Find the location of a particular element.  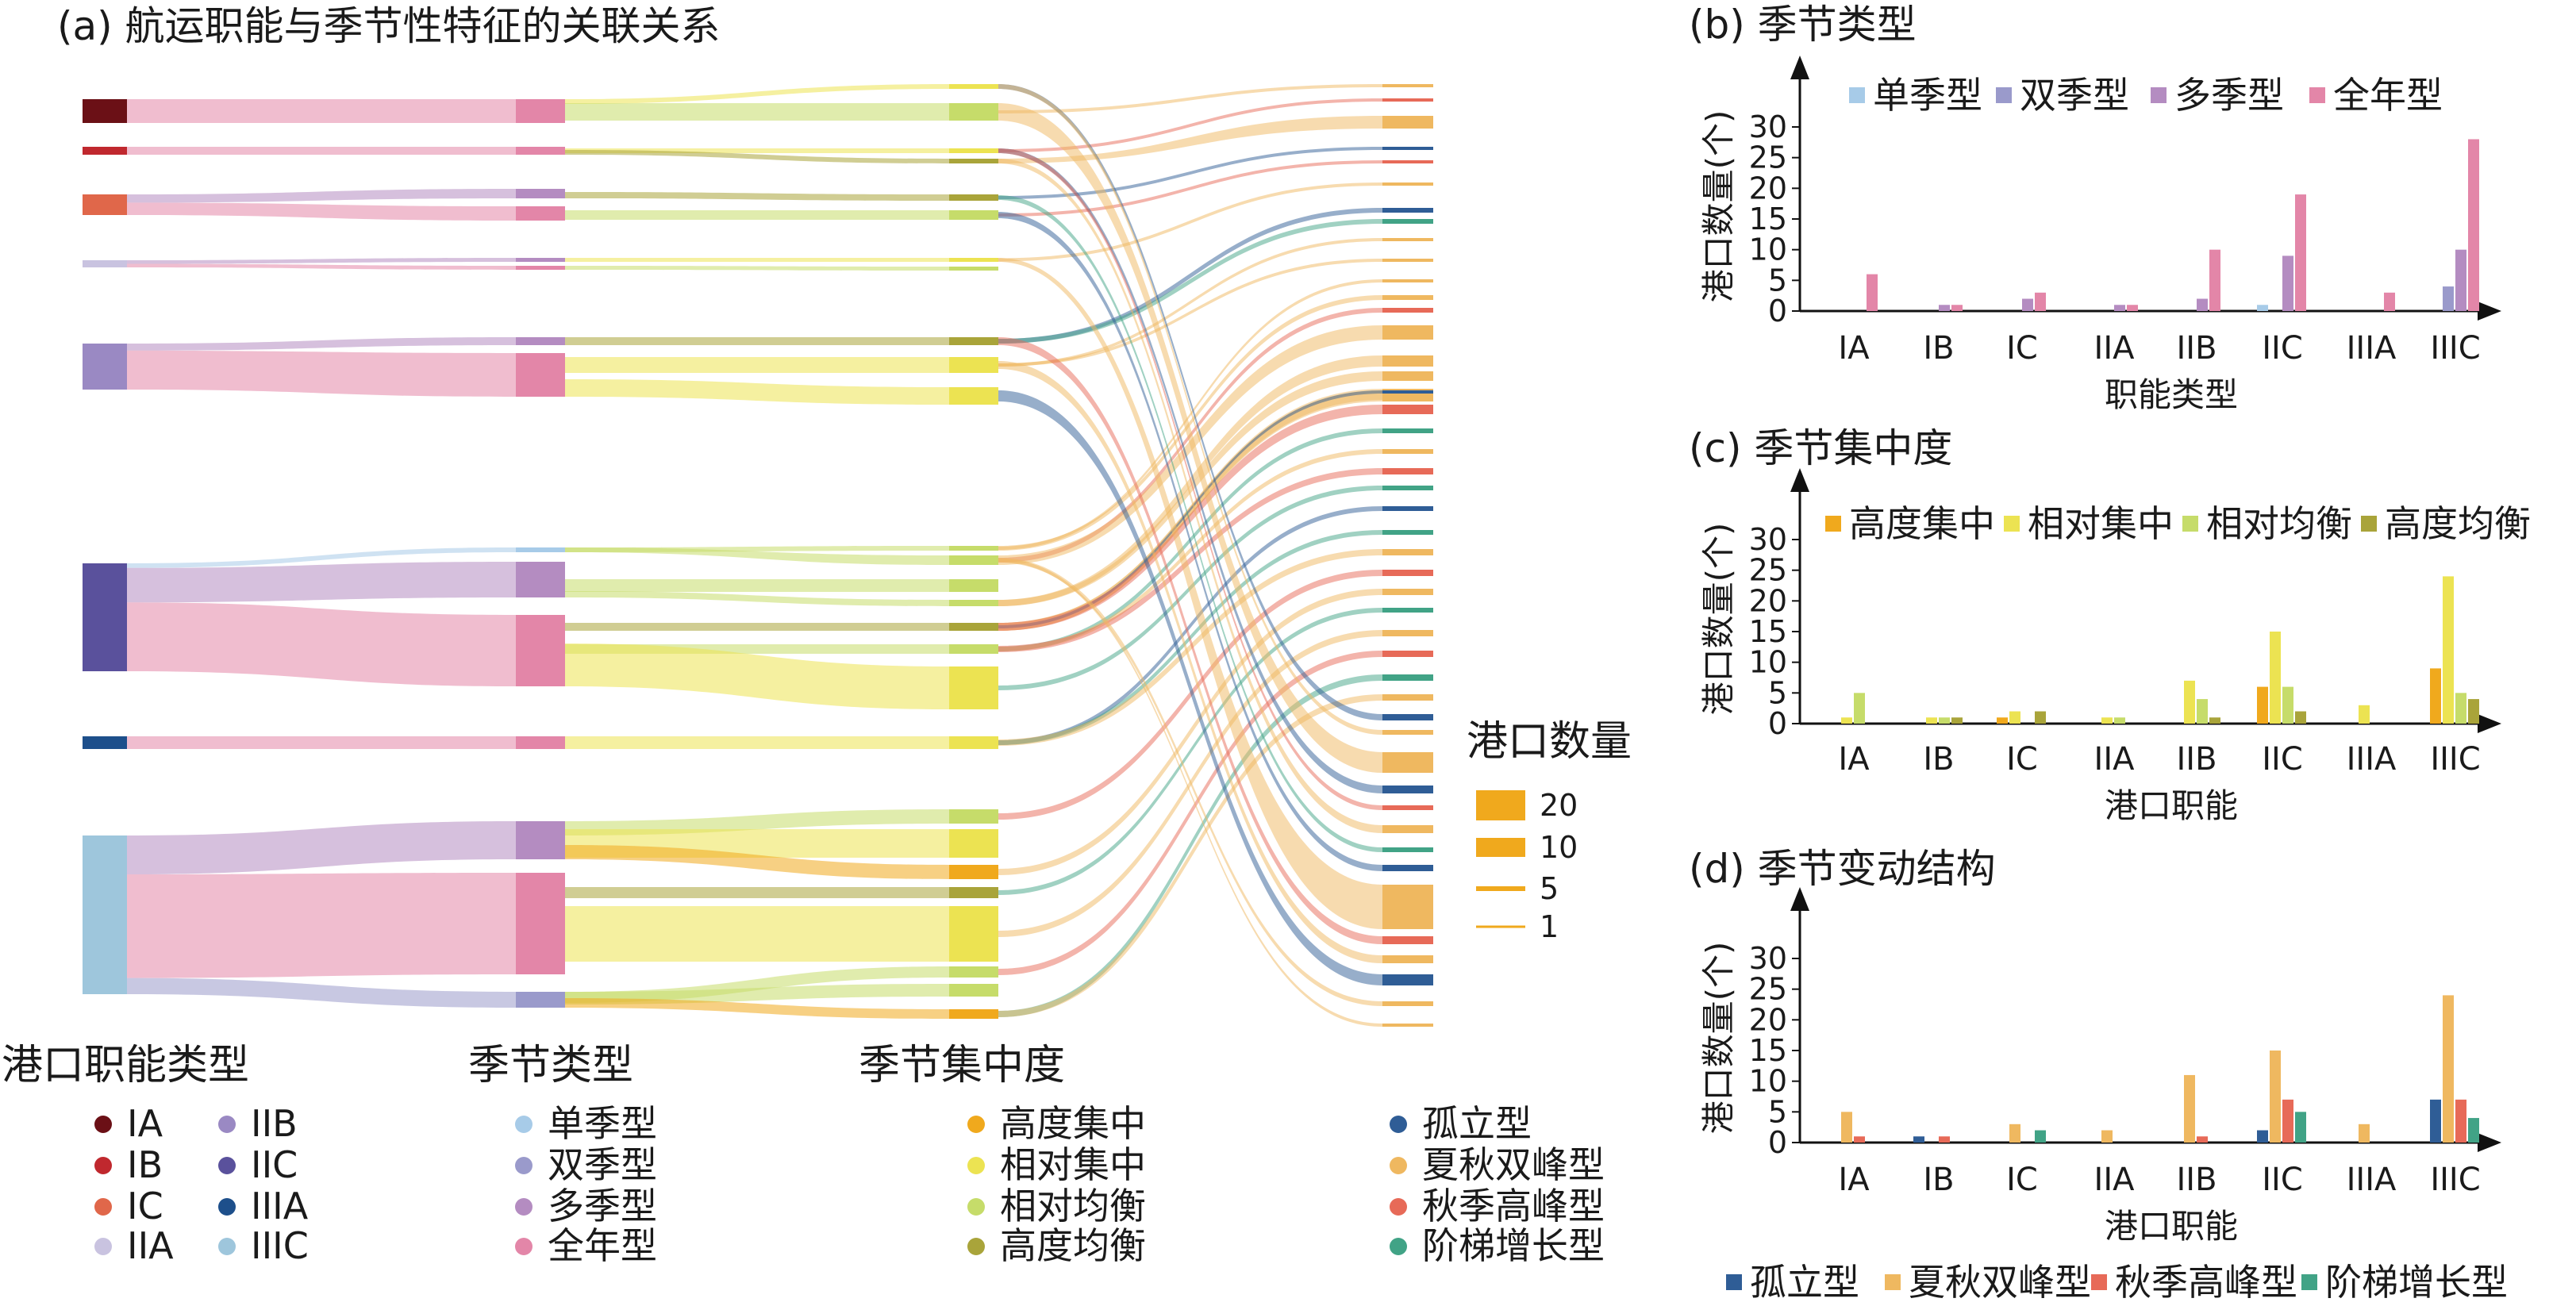

y-tick-label: 5 is located at coordinates (1777, 280).